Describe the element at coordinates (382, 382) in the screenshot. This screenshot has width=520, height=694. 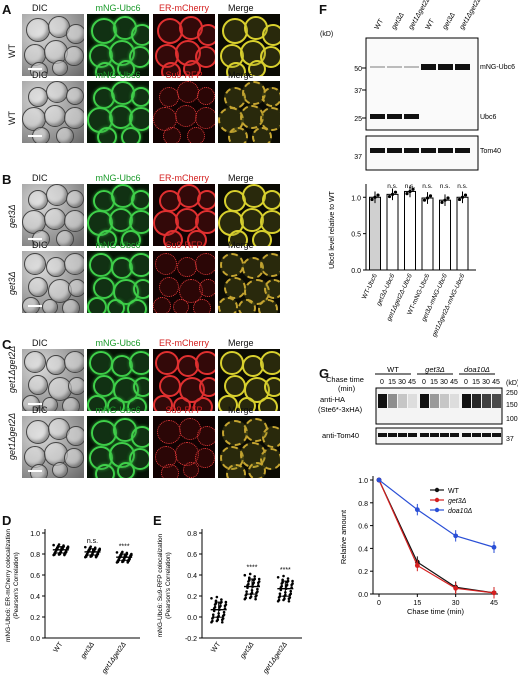
I see `timepoint-label: 0` at that location.